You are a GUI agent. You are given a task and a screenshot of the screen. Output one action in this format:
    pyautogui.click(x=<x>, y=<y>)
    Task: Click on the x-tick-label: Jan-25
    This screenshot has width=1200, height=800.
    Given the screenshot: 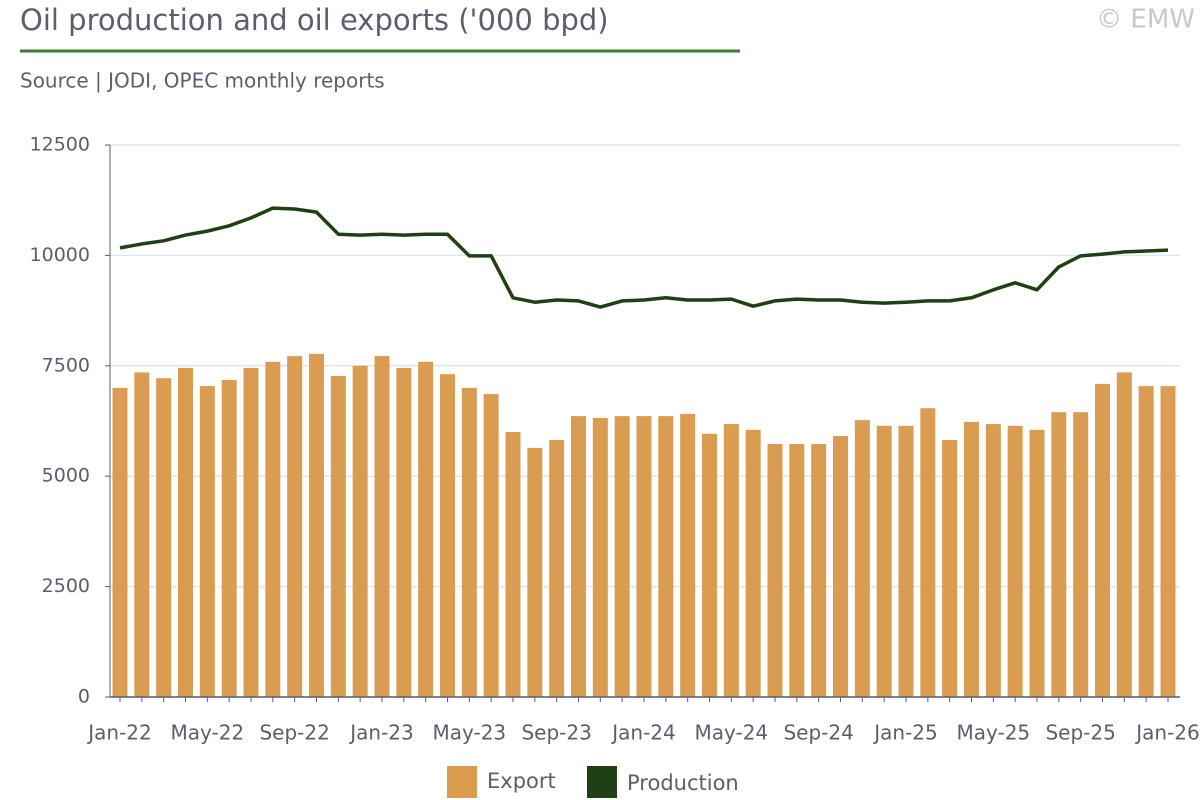 What is the action you would take?
    pyautogui.click(x=905, y=733)
    